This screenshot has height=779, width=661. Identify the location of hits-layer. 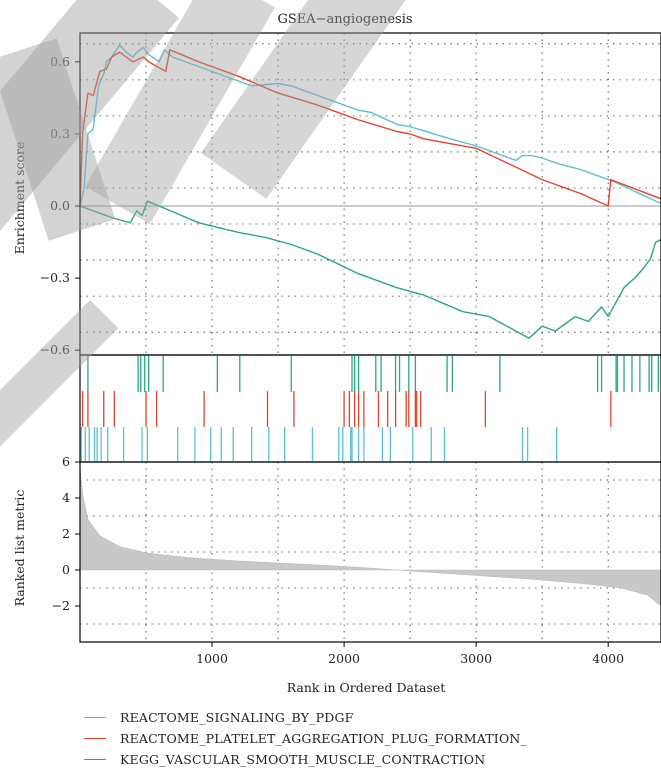
(370, 408).